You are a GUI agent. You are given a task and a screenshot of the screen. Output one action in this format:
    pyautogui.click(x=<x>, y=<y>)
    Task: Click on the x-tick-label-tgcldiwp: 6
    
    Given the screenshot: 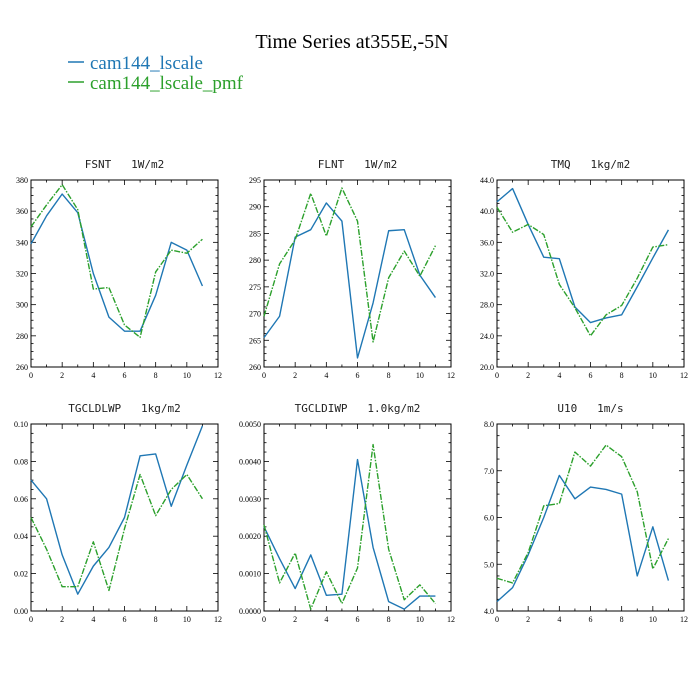 What is the action you would take?
    pyautogui.click(x=358, y=619)
    